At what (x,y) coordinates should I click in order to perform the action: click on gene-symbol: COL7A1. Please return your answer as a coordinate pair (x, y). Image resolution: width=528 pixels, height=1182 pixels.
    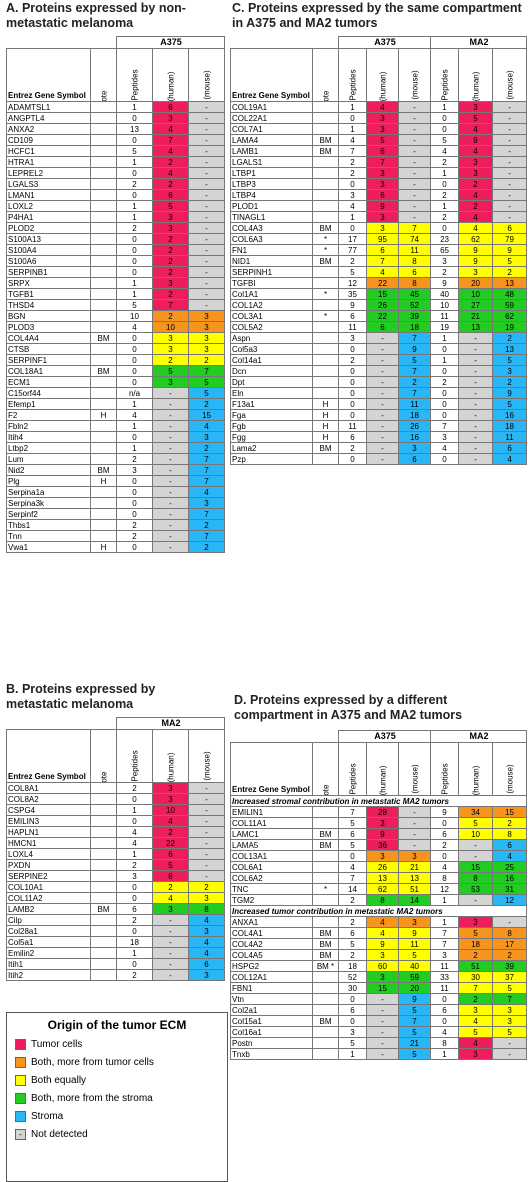
    Looking at the image, I should click on (271, 129).